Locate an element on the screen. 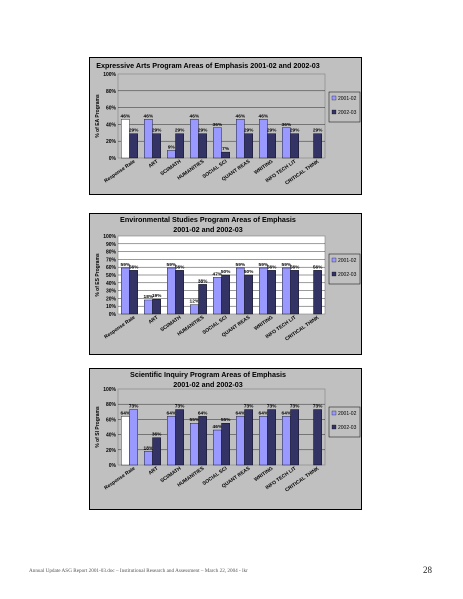  data-label: 19% is located at coordinates (157, 296).